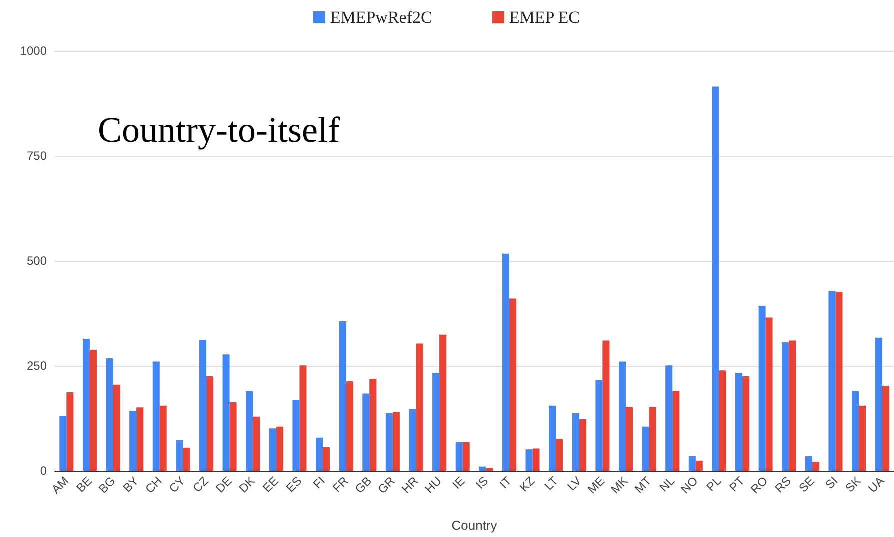  I want to click on y-tick-label: 0, so click(44, 471).